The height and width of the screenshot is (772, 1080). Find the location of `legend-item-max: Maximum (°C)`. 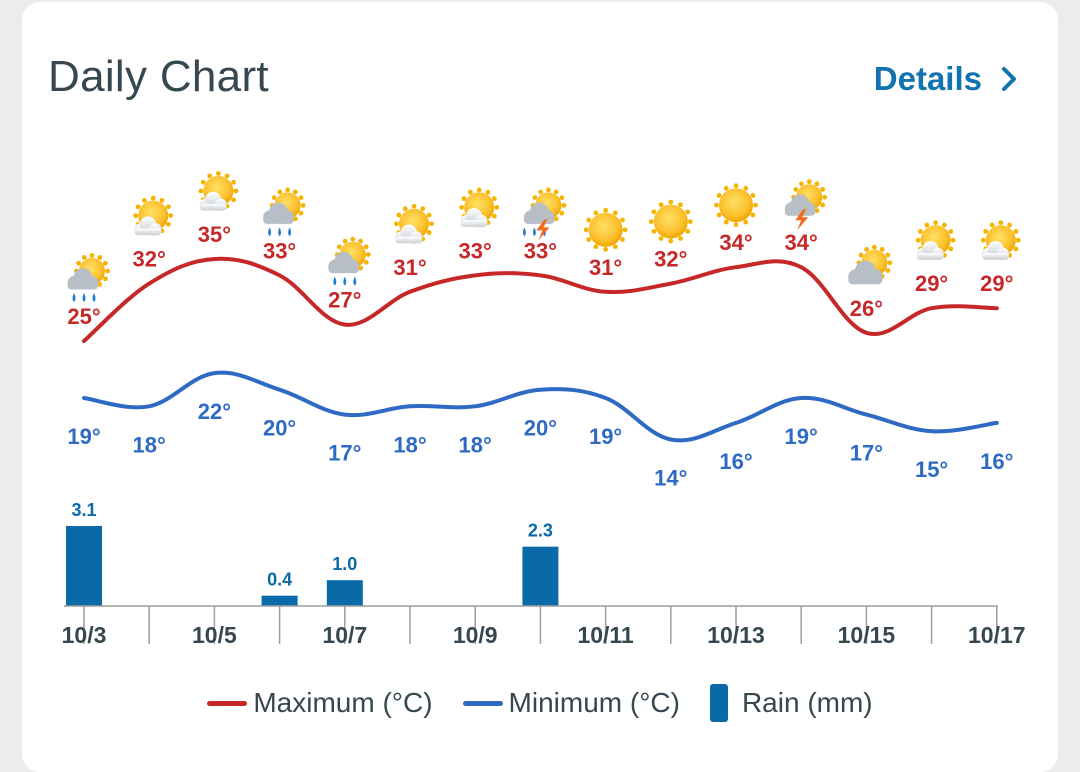

legend-item-max: Maximum (°C) is located at coordinates (320, 703).